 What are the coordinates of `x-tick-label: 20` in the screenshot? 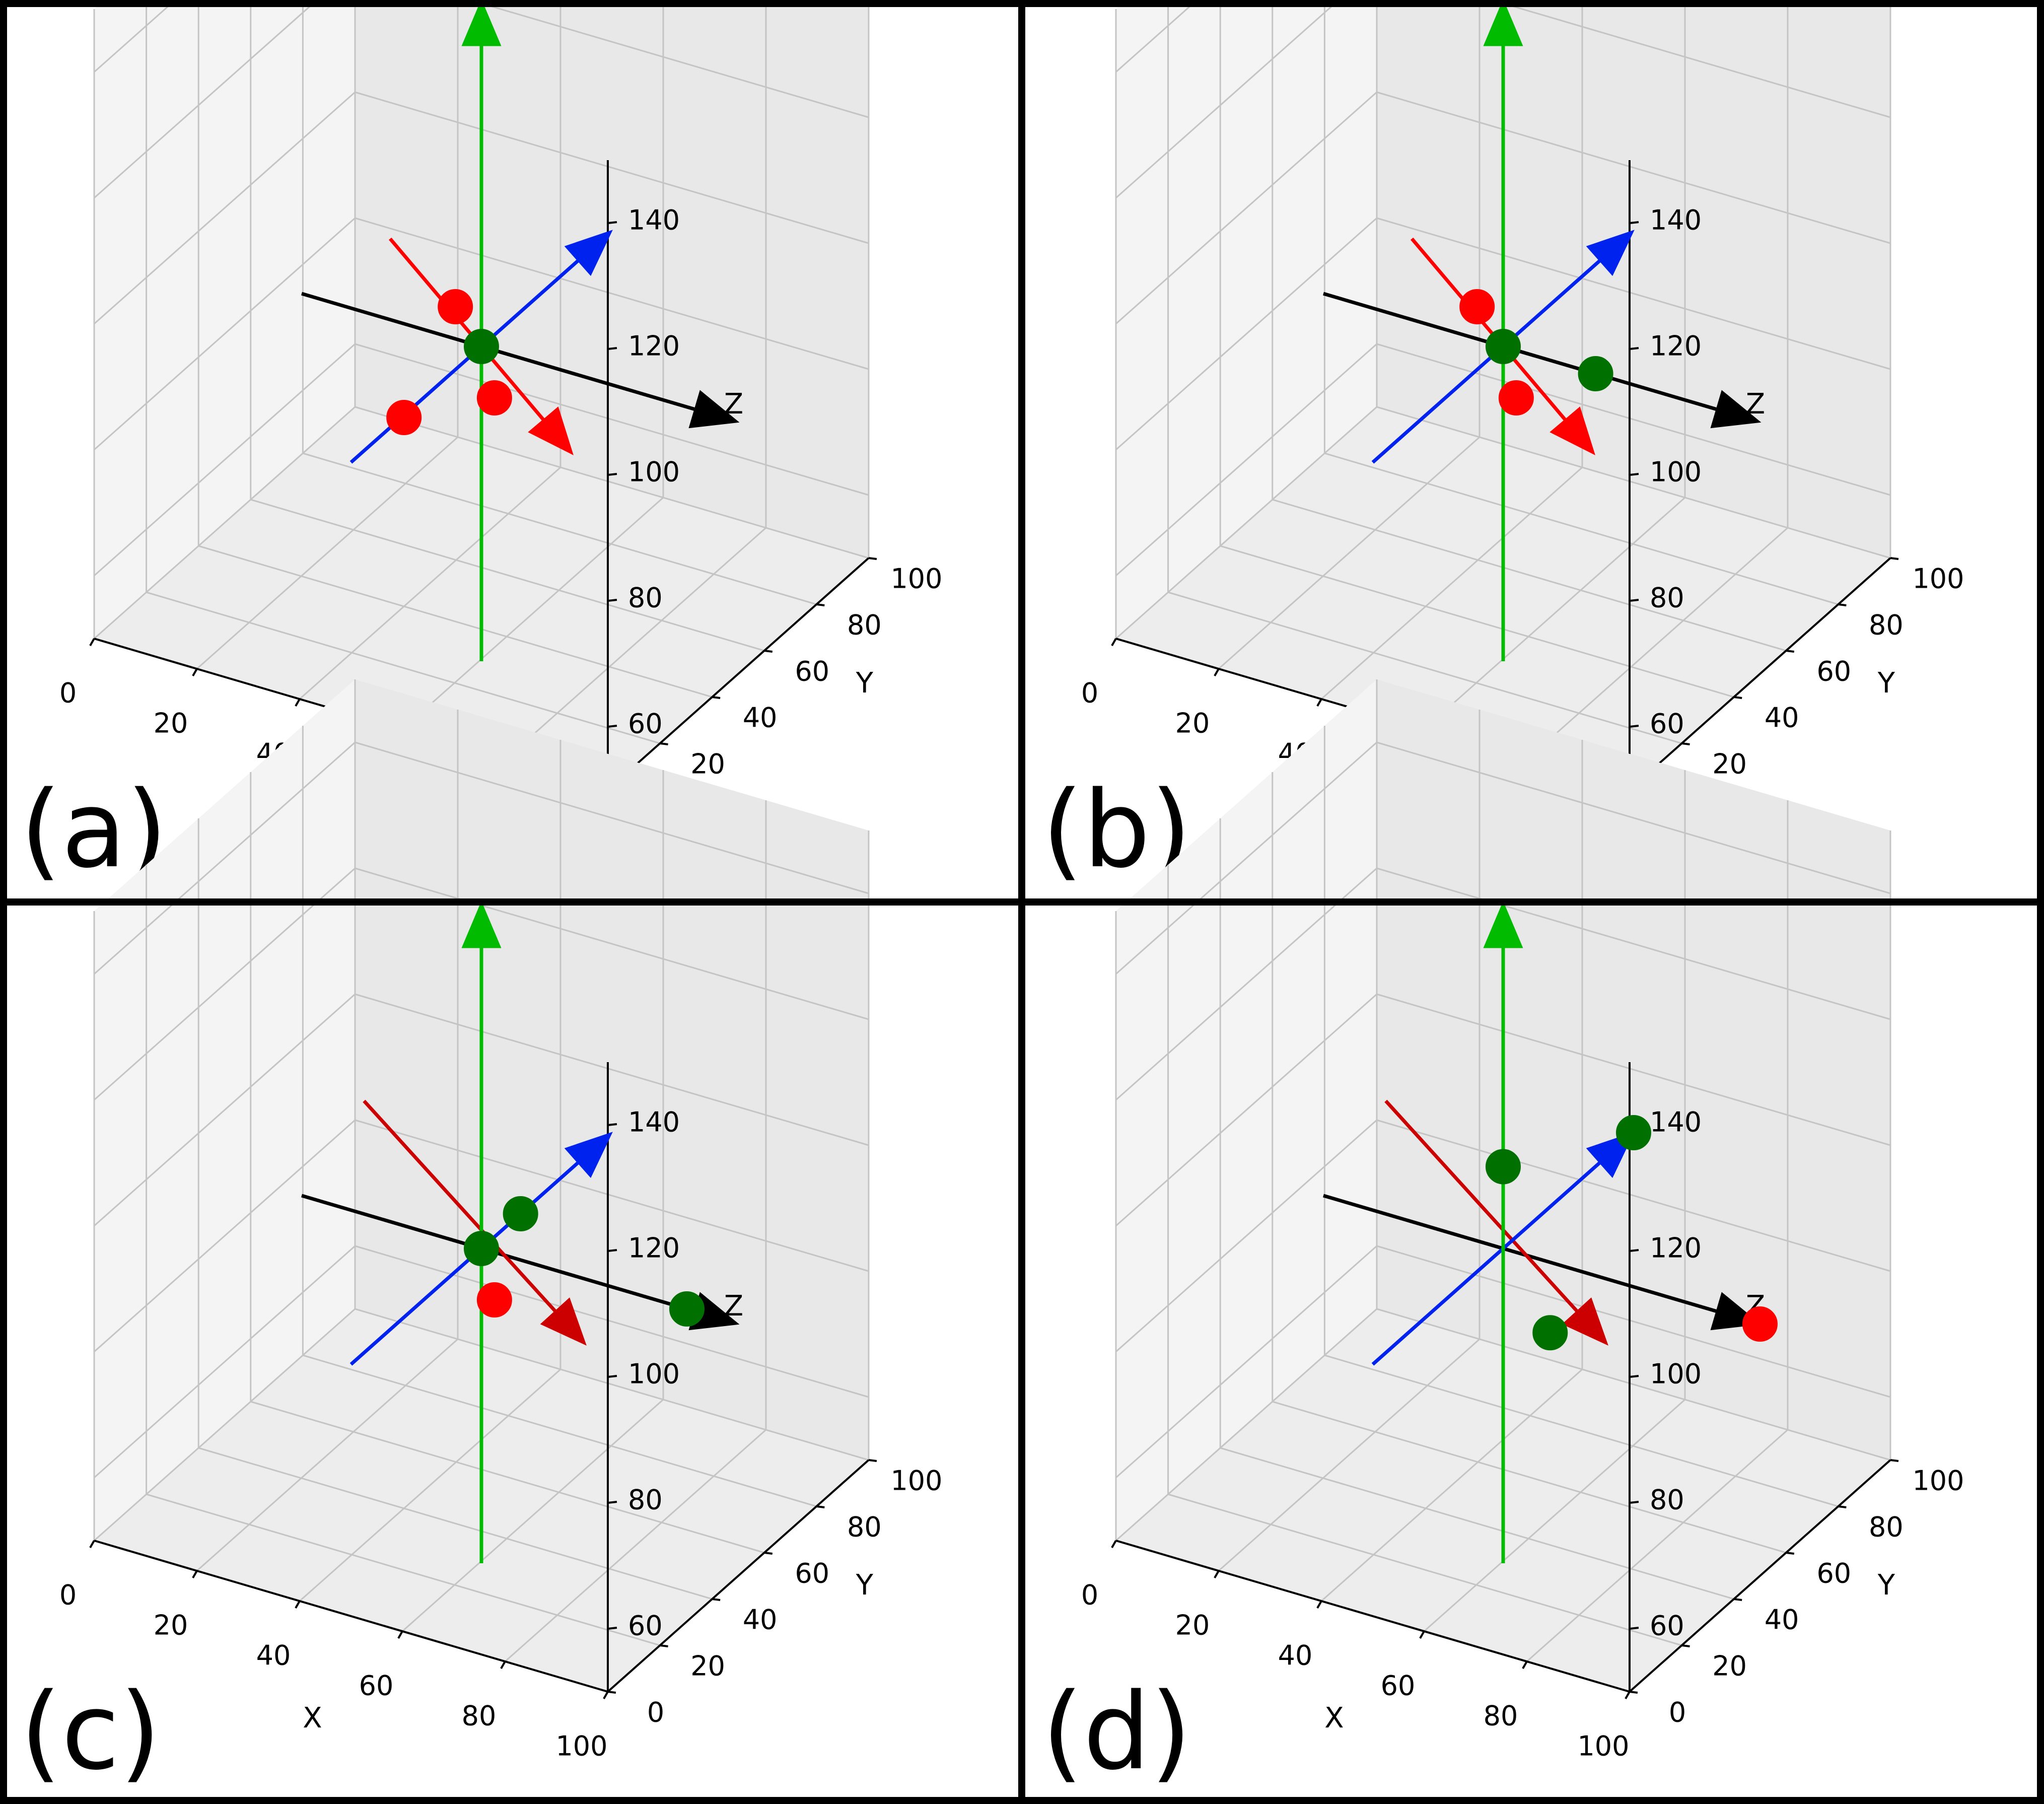 It's located at (1192, 723).